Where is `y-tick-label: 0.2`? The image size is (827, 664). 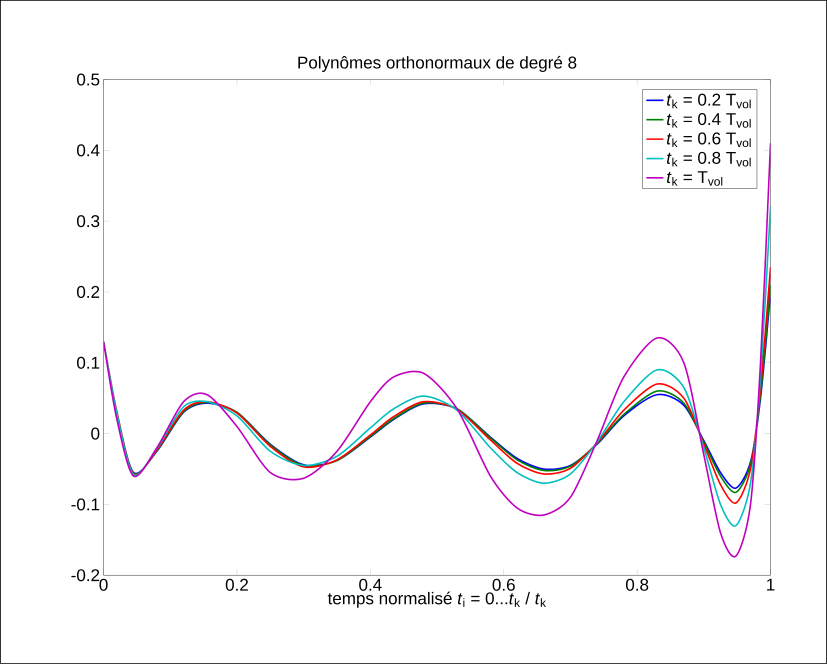 y-tick-label: 0.2 is located at coordinates (88, 292).